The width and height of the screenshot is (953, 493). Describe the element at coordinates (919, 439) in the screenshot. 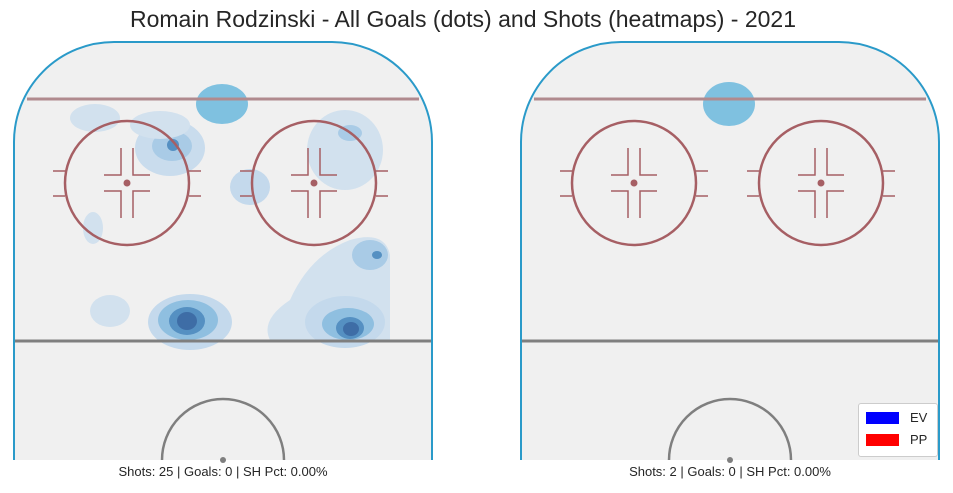

I see `legend-label-pp: PP` at that location.